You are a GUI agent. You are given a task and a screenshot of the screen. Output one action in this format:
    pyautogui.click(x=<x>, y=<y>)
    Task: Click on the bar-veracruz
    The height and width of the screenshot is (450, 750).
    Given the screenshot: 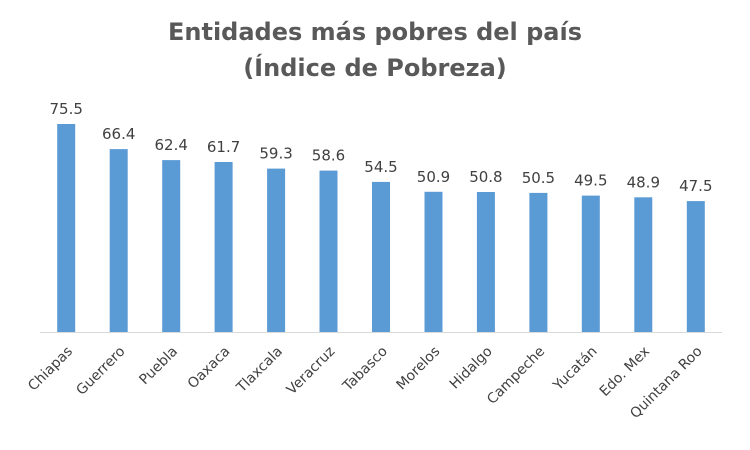 What is the action you would take?
    pyautogui.click(x=328, y=251)
    